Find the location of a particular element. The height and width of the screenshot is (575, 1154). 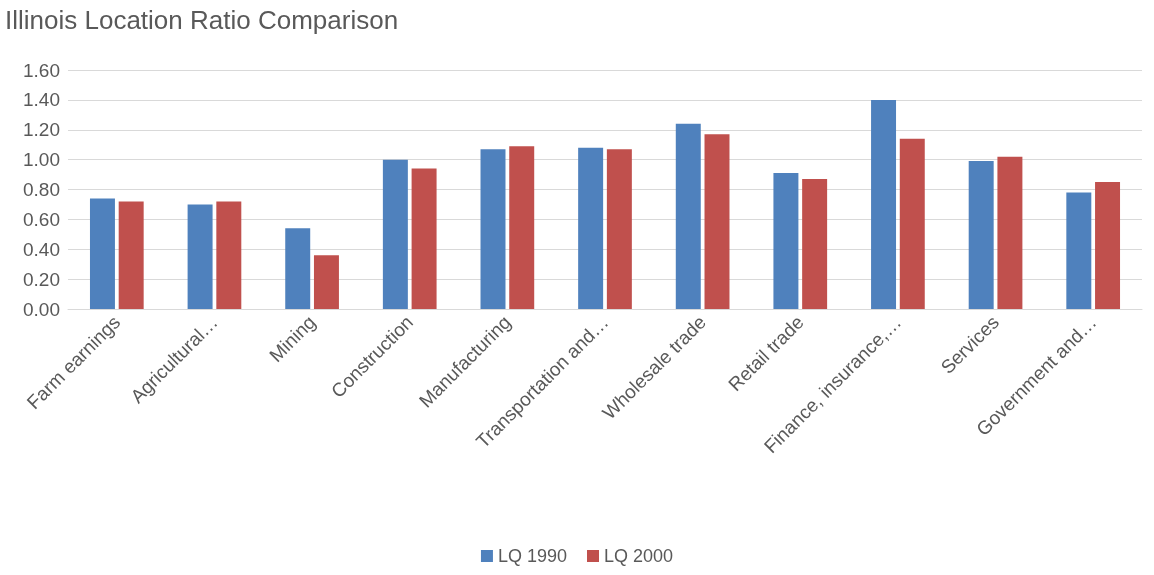

y-tick-label: 1.40 is located at coordinates (41, 100).